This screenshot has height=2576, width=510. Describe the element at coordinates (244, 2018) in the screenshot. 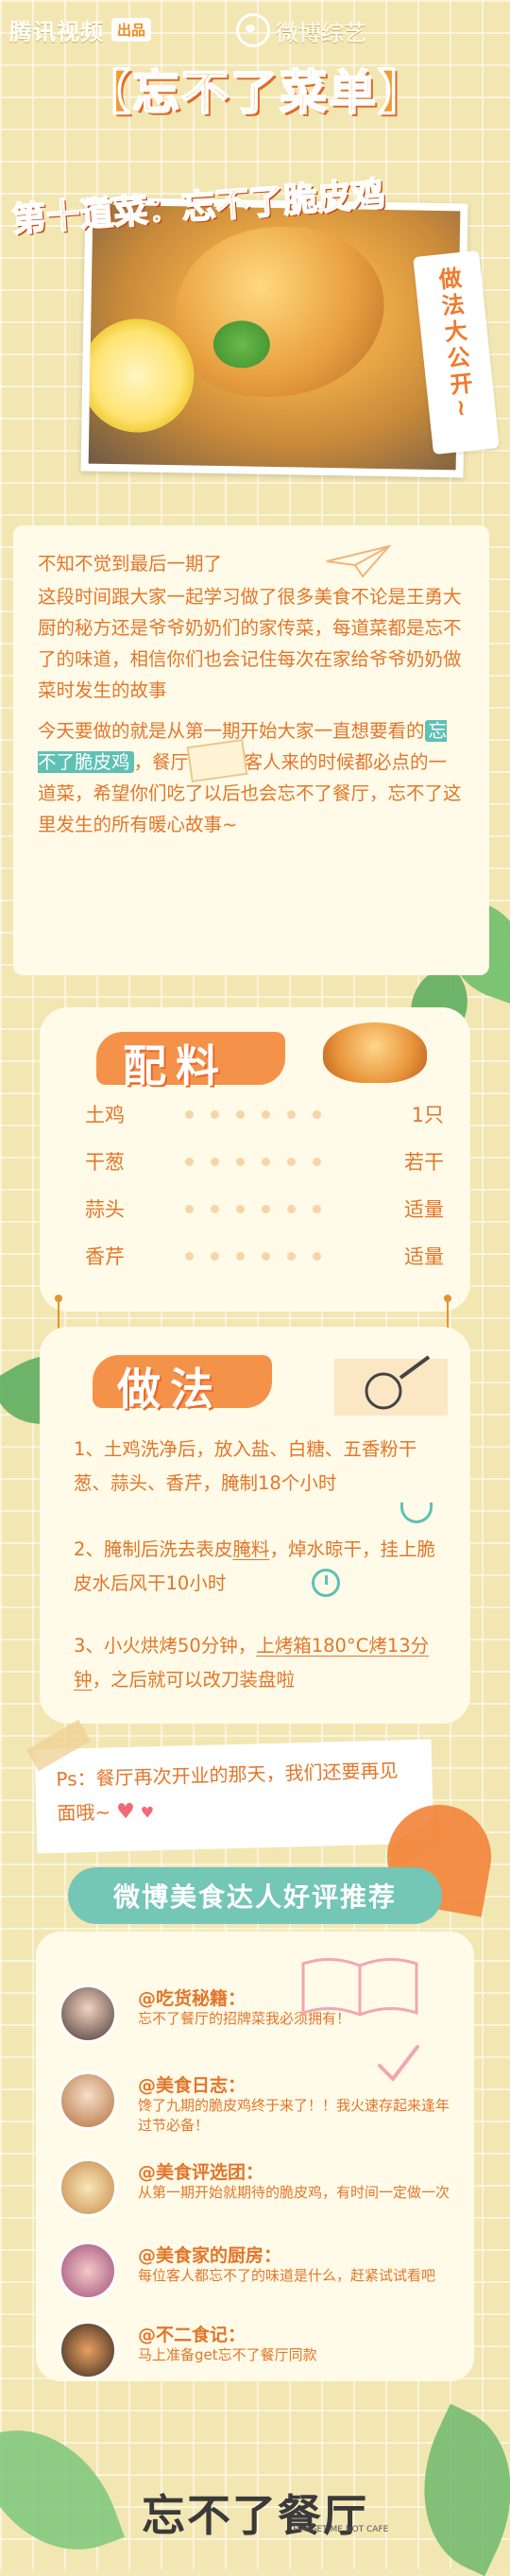

I see `review-text: 忘不了餐厅的招牌菜我必须拥有！` at that location.